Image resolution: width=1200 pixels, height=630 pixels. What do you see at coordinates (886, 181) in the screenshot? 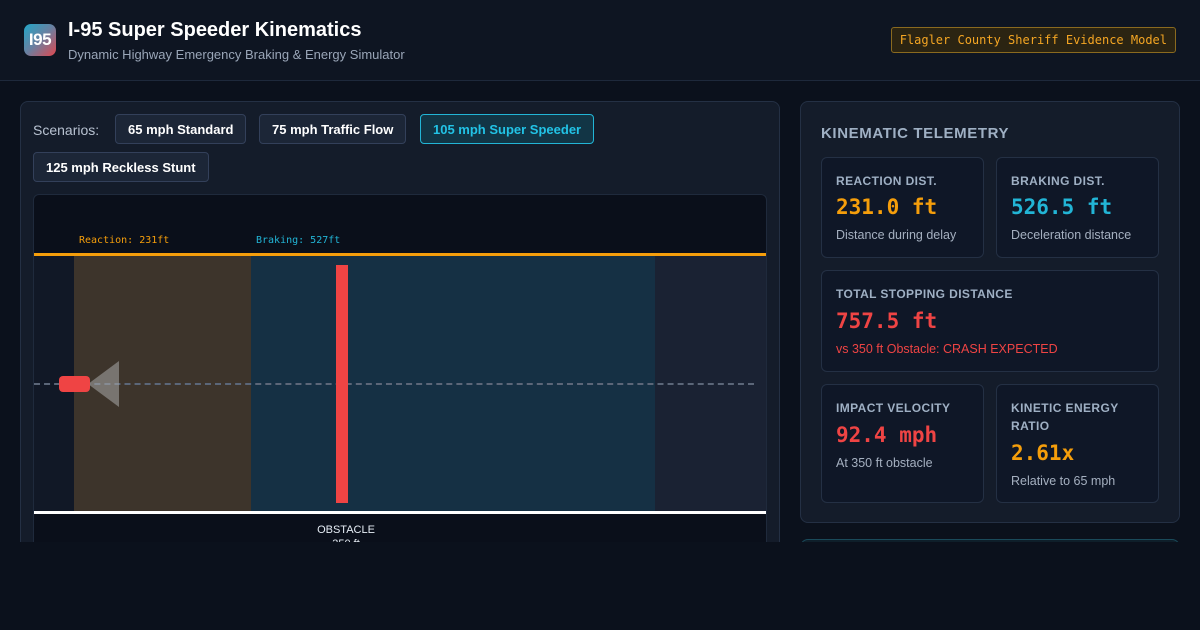
I see `reaction-distance-label: REACTION DIST.` at bounding box center [886, 181].